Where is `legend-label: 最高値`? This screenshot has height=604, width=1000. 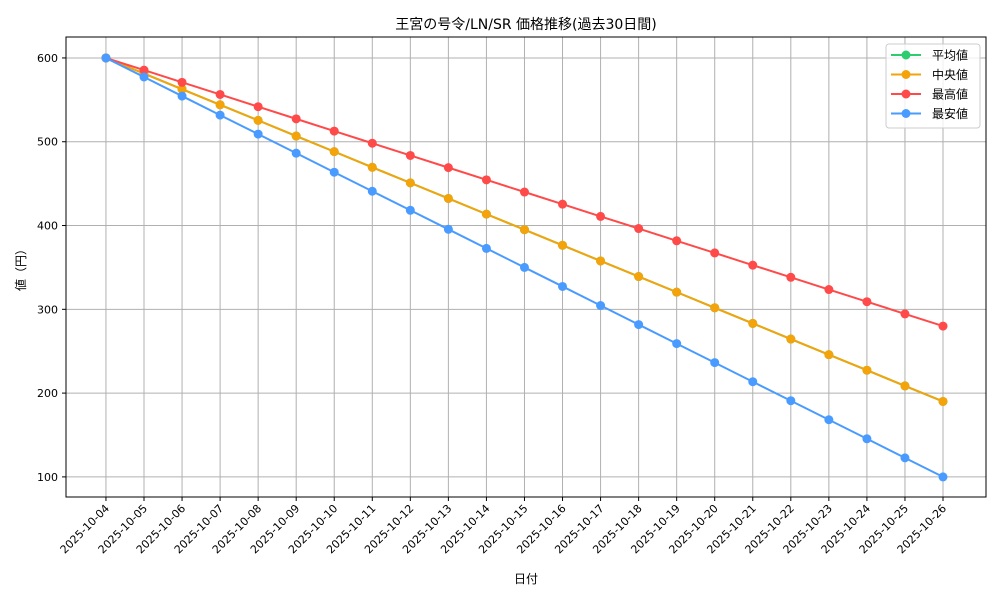 legend-label: 最高値 is located at coordinates (950, 94).